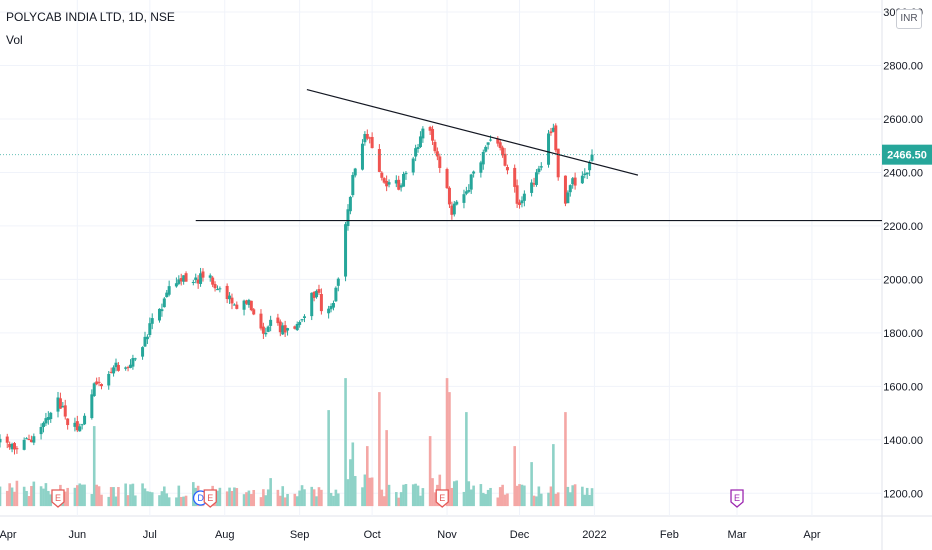 The height and width of the screenshot is (550, 932). Describe the element at coordinates (297, 442) in the screenshot. I see `volume-bars-group` at that location.